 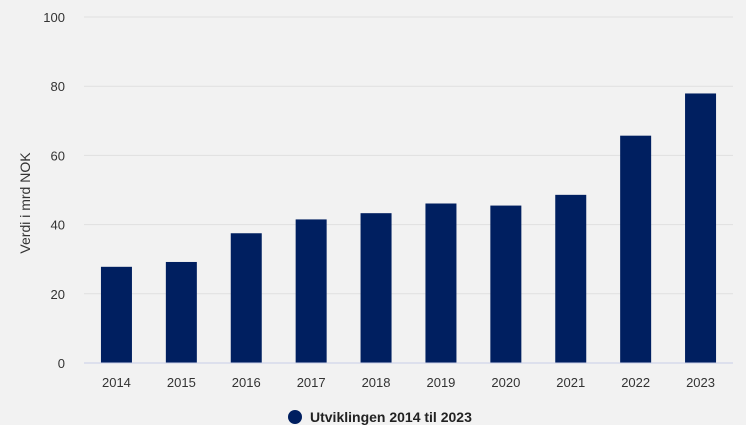 I want to click on bar-2018, so click(x=376, y=288).